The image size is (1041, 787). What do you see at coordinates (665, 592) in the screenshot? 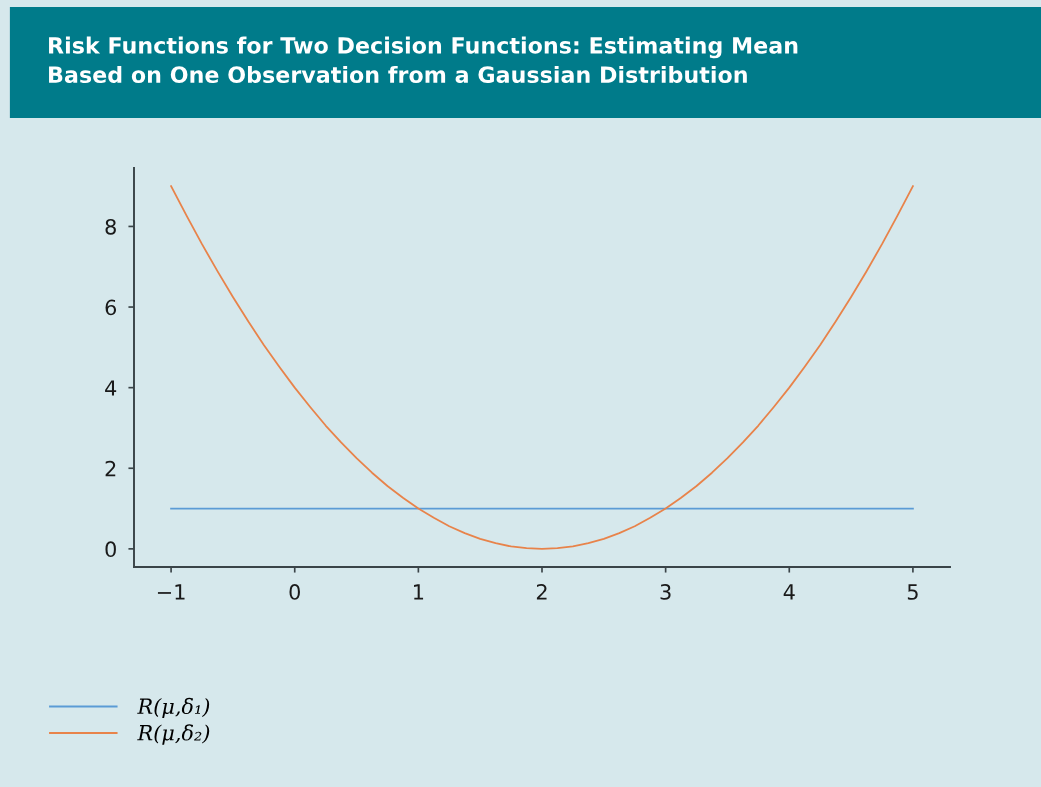
I see `x-tick-label: 3` at bounding box center [665, 592].